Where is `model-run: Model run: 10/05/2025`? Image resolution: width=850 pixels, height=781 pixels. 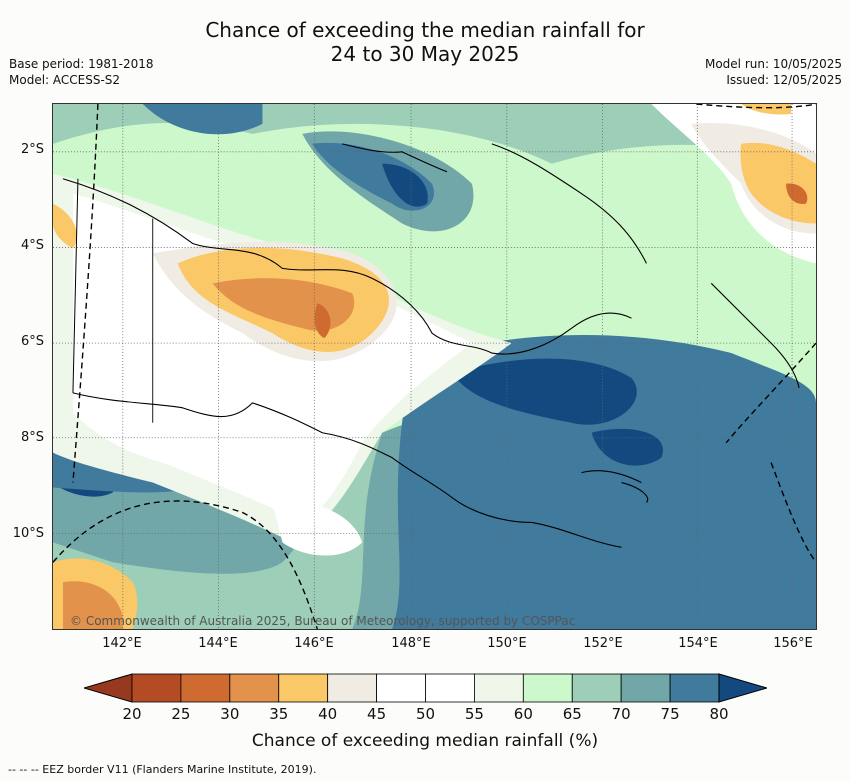
model-run: Model run: 10/05/2025 is located at coordinates (773, 64).